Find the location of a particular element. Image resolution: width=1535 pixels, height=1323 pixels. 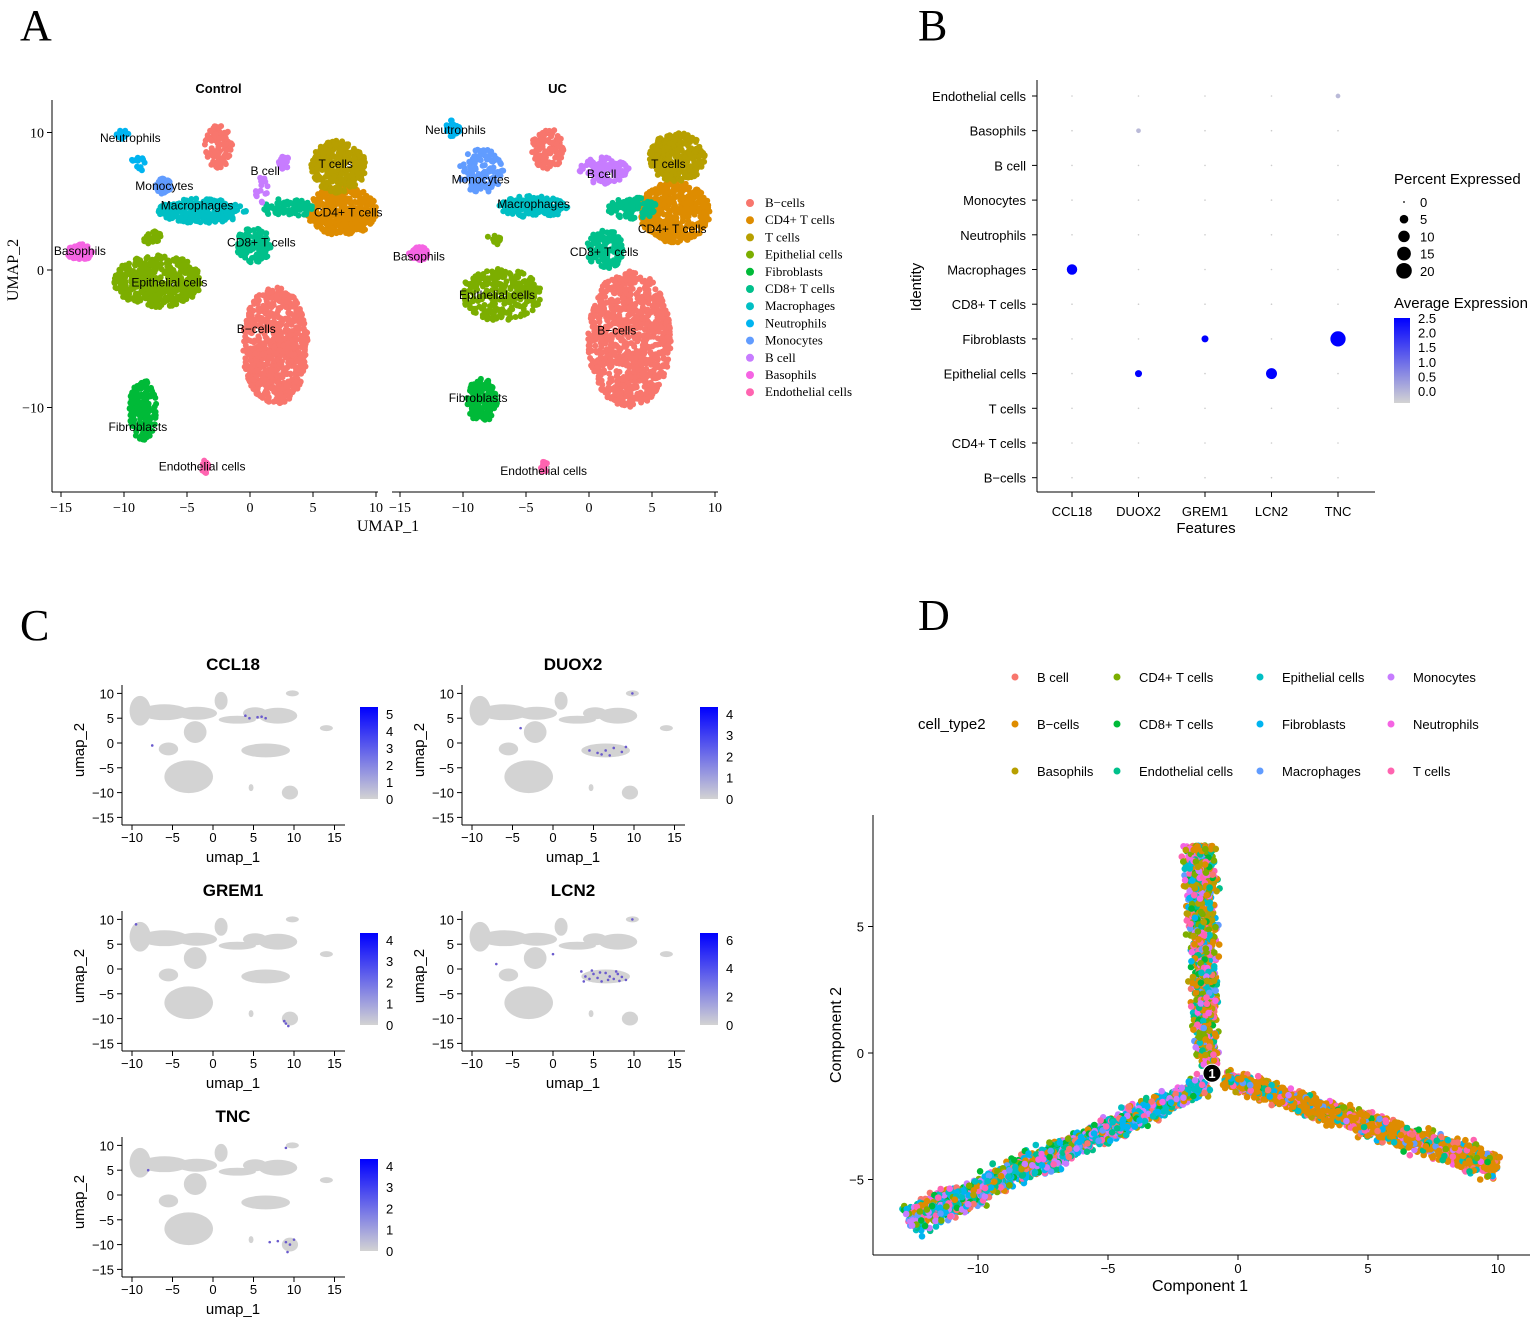

cluster-epithelial-cells is located at coordinates (152, 237).